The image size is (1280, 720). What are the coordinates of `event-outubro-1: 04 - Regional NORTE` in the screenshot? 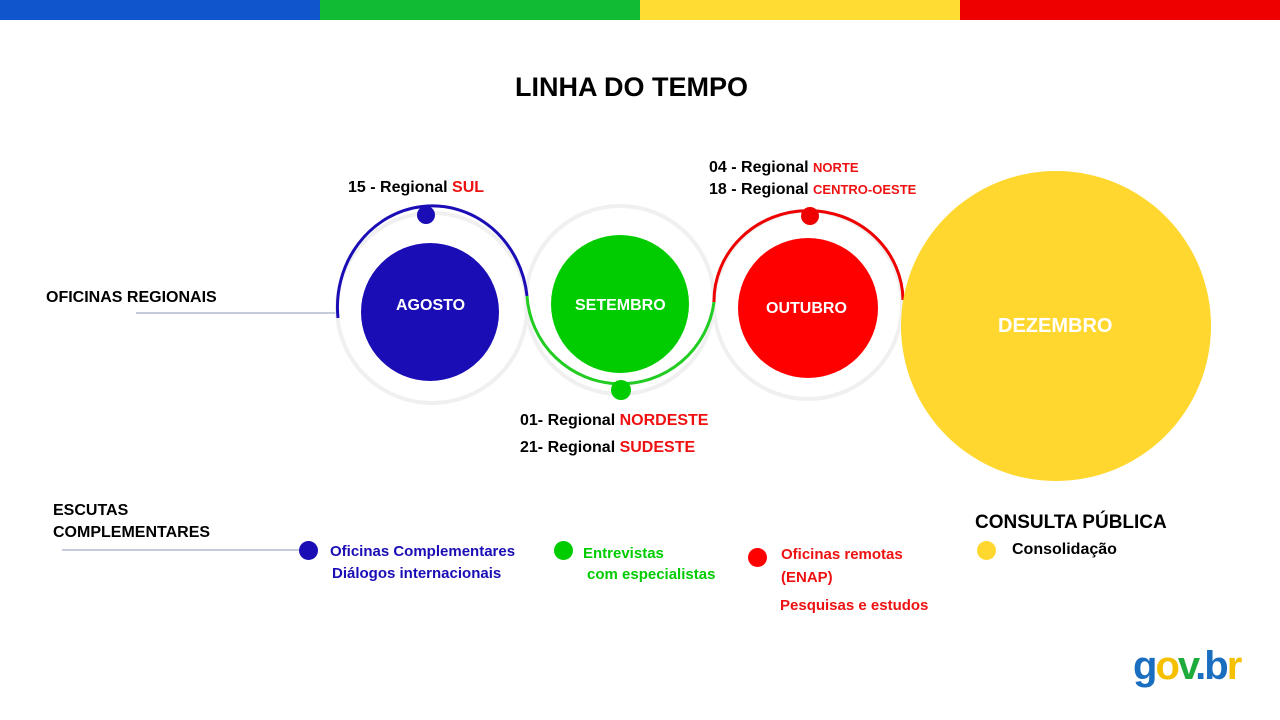 It's located at (784, 167).